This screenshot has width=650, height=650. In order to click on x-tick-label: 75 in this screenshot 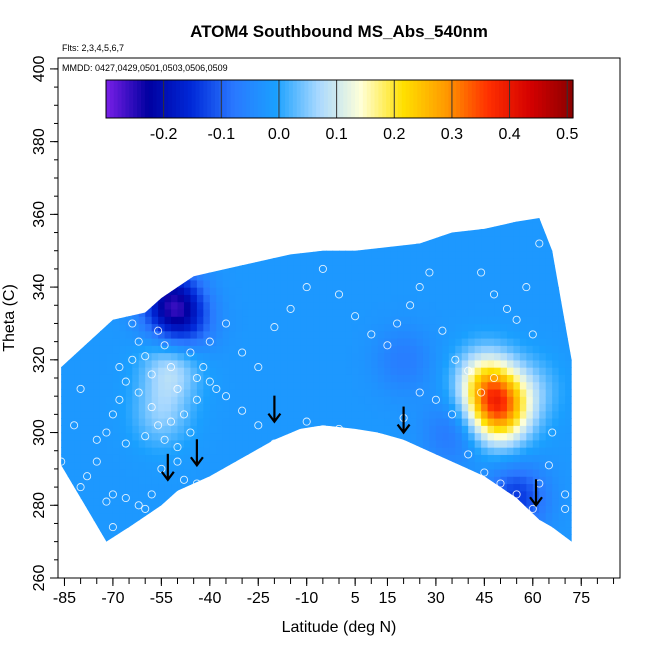, I will do `click(581, 598)`.